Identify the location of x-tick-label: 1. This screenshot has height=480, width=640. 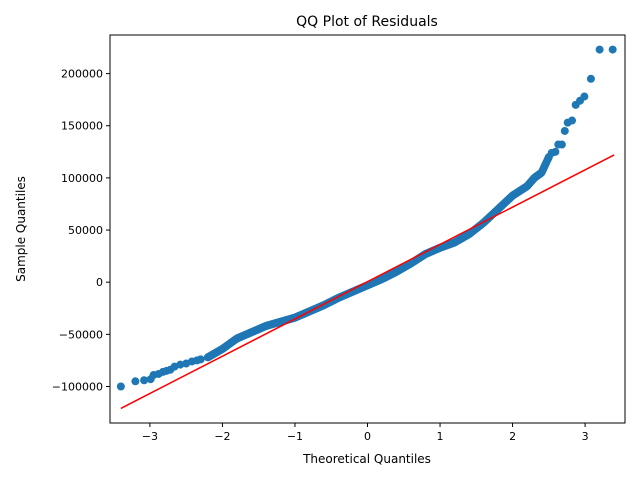
(440, 436).